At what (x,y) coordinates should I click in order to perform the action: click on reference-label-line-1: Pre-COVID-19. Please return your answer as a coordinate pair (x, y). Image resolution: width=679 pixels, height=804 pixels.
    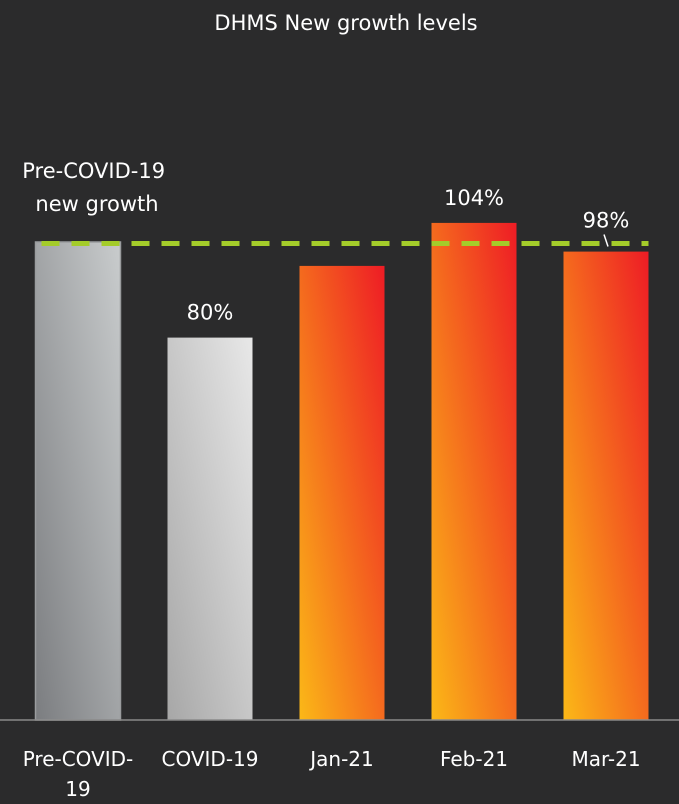
    Looking at the image, I should click on (93, 171).